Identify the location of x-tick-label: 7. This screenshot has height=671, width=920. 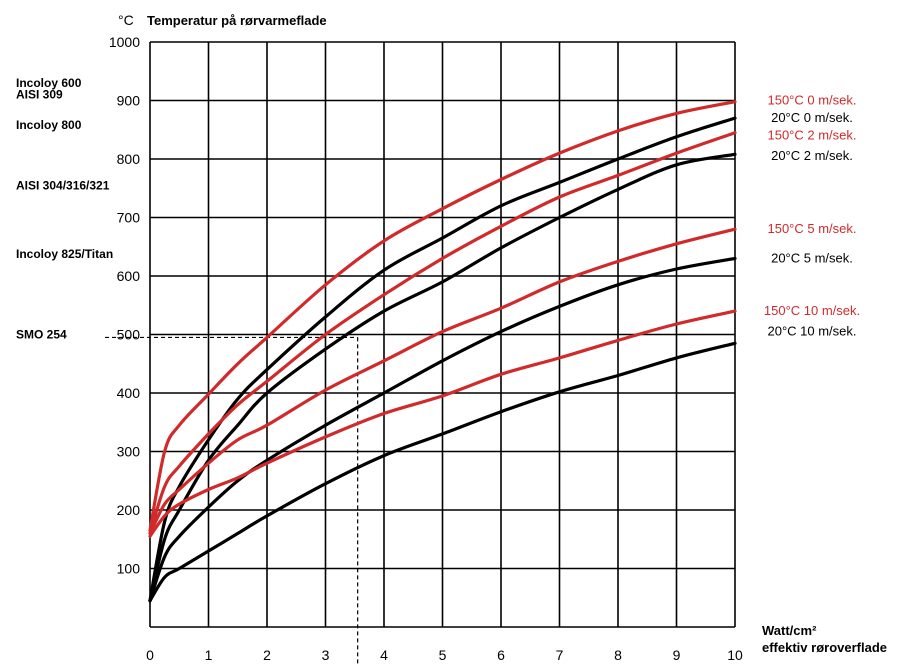
(560, 655).